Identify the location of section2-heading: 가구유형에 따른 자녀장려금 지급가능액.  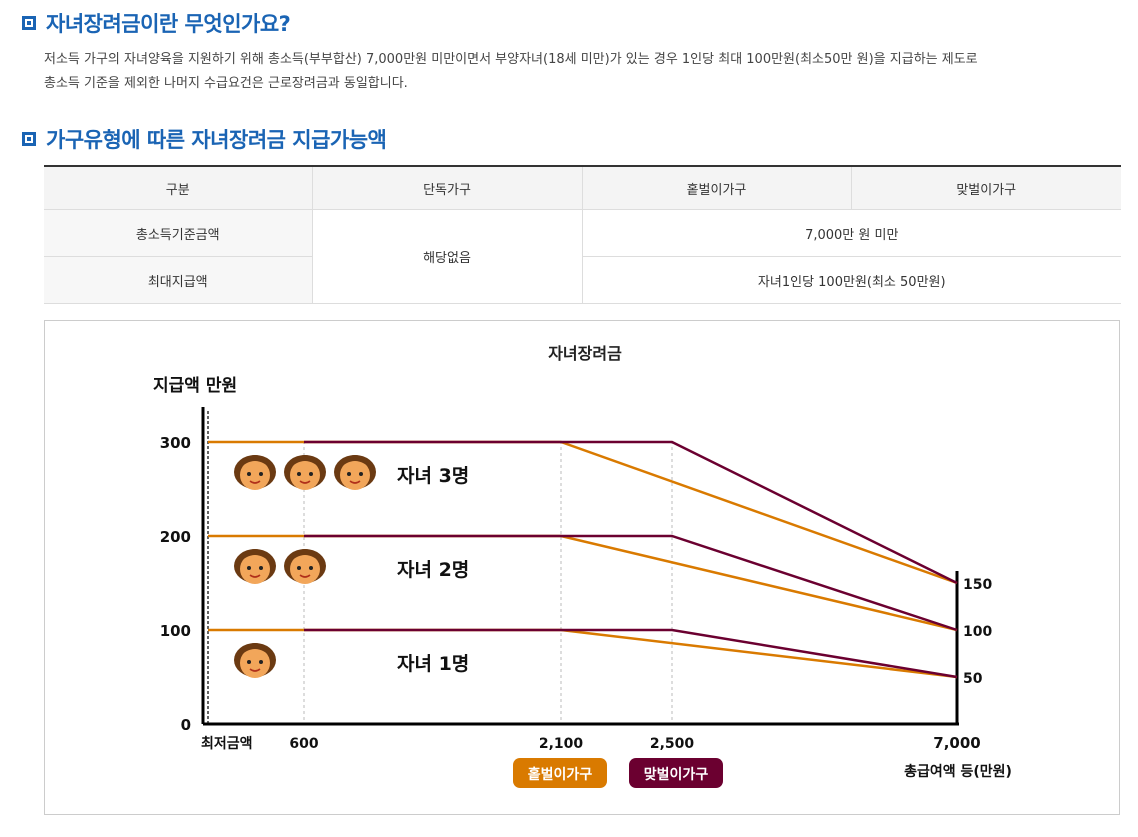
(204, 139).